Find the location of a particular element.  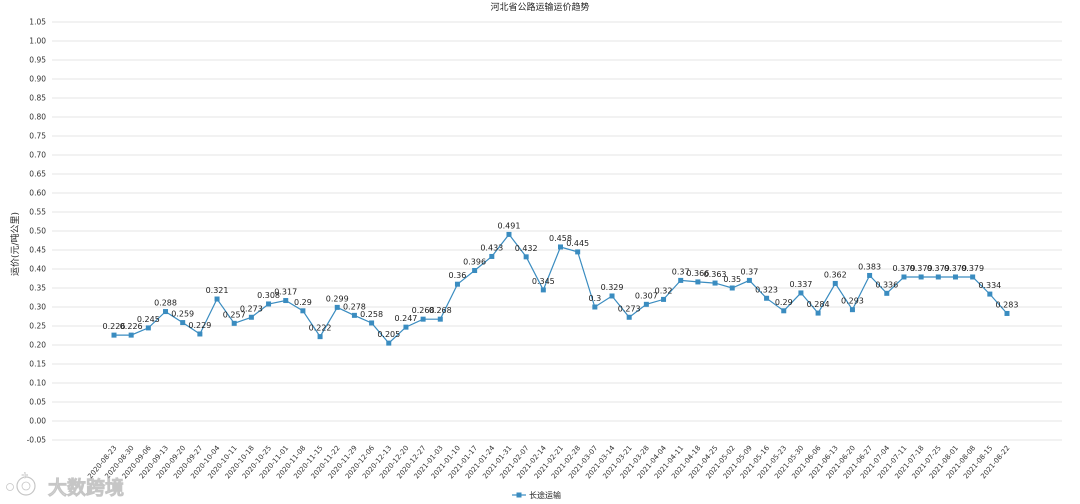

data-label: 0.35 is located at coordinates (732, 279).